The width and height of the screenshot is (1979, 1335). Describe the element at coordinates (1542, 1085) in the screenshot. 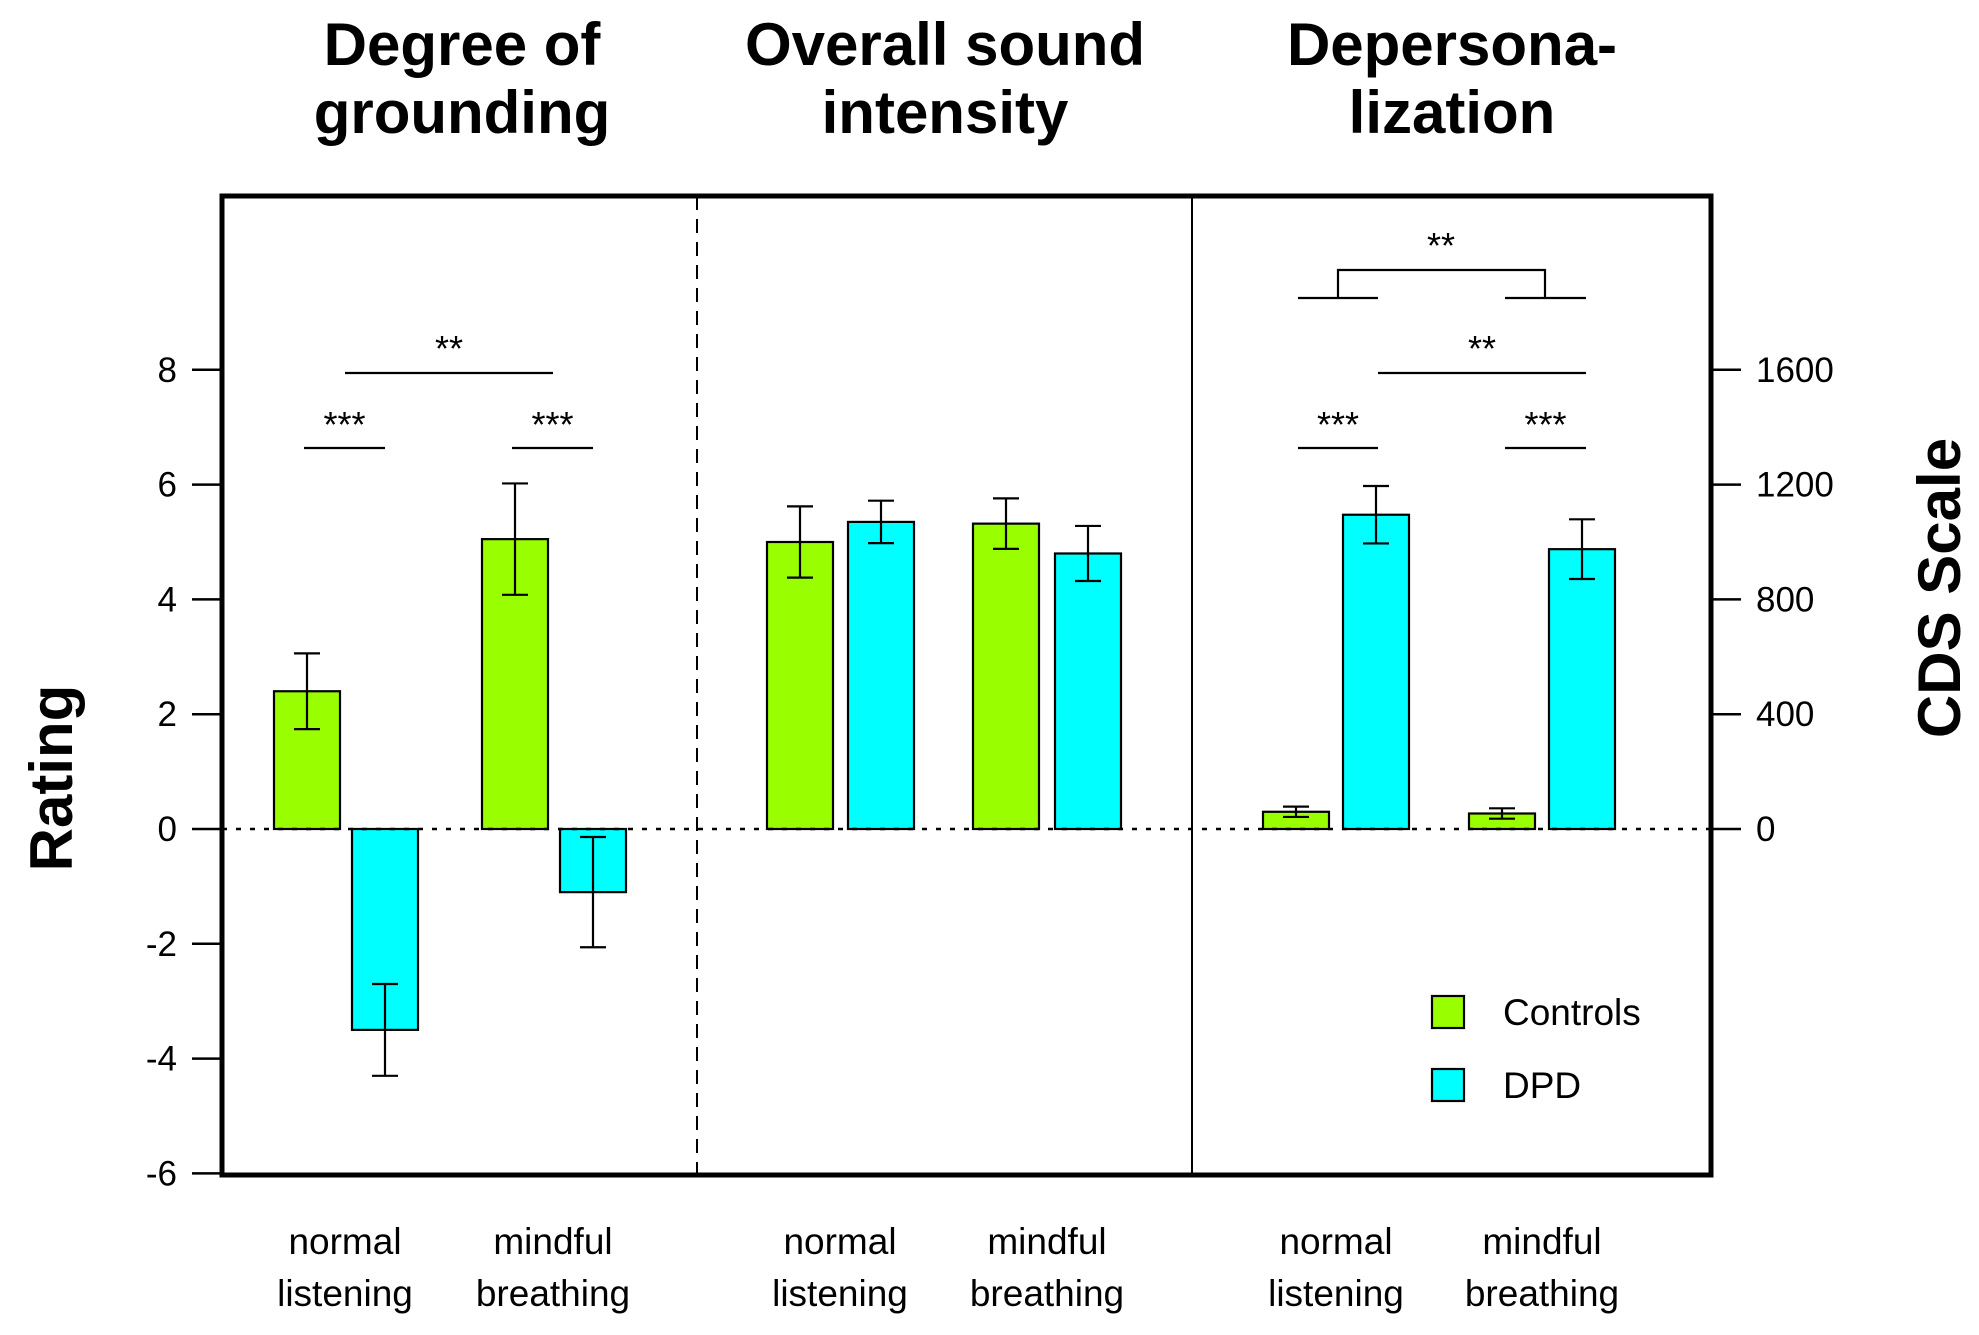

I see `svg-text: DPD` at that location.